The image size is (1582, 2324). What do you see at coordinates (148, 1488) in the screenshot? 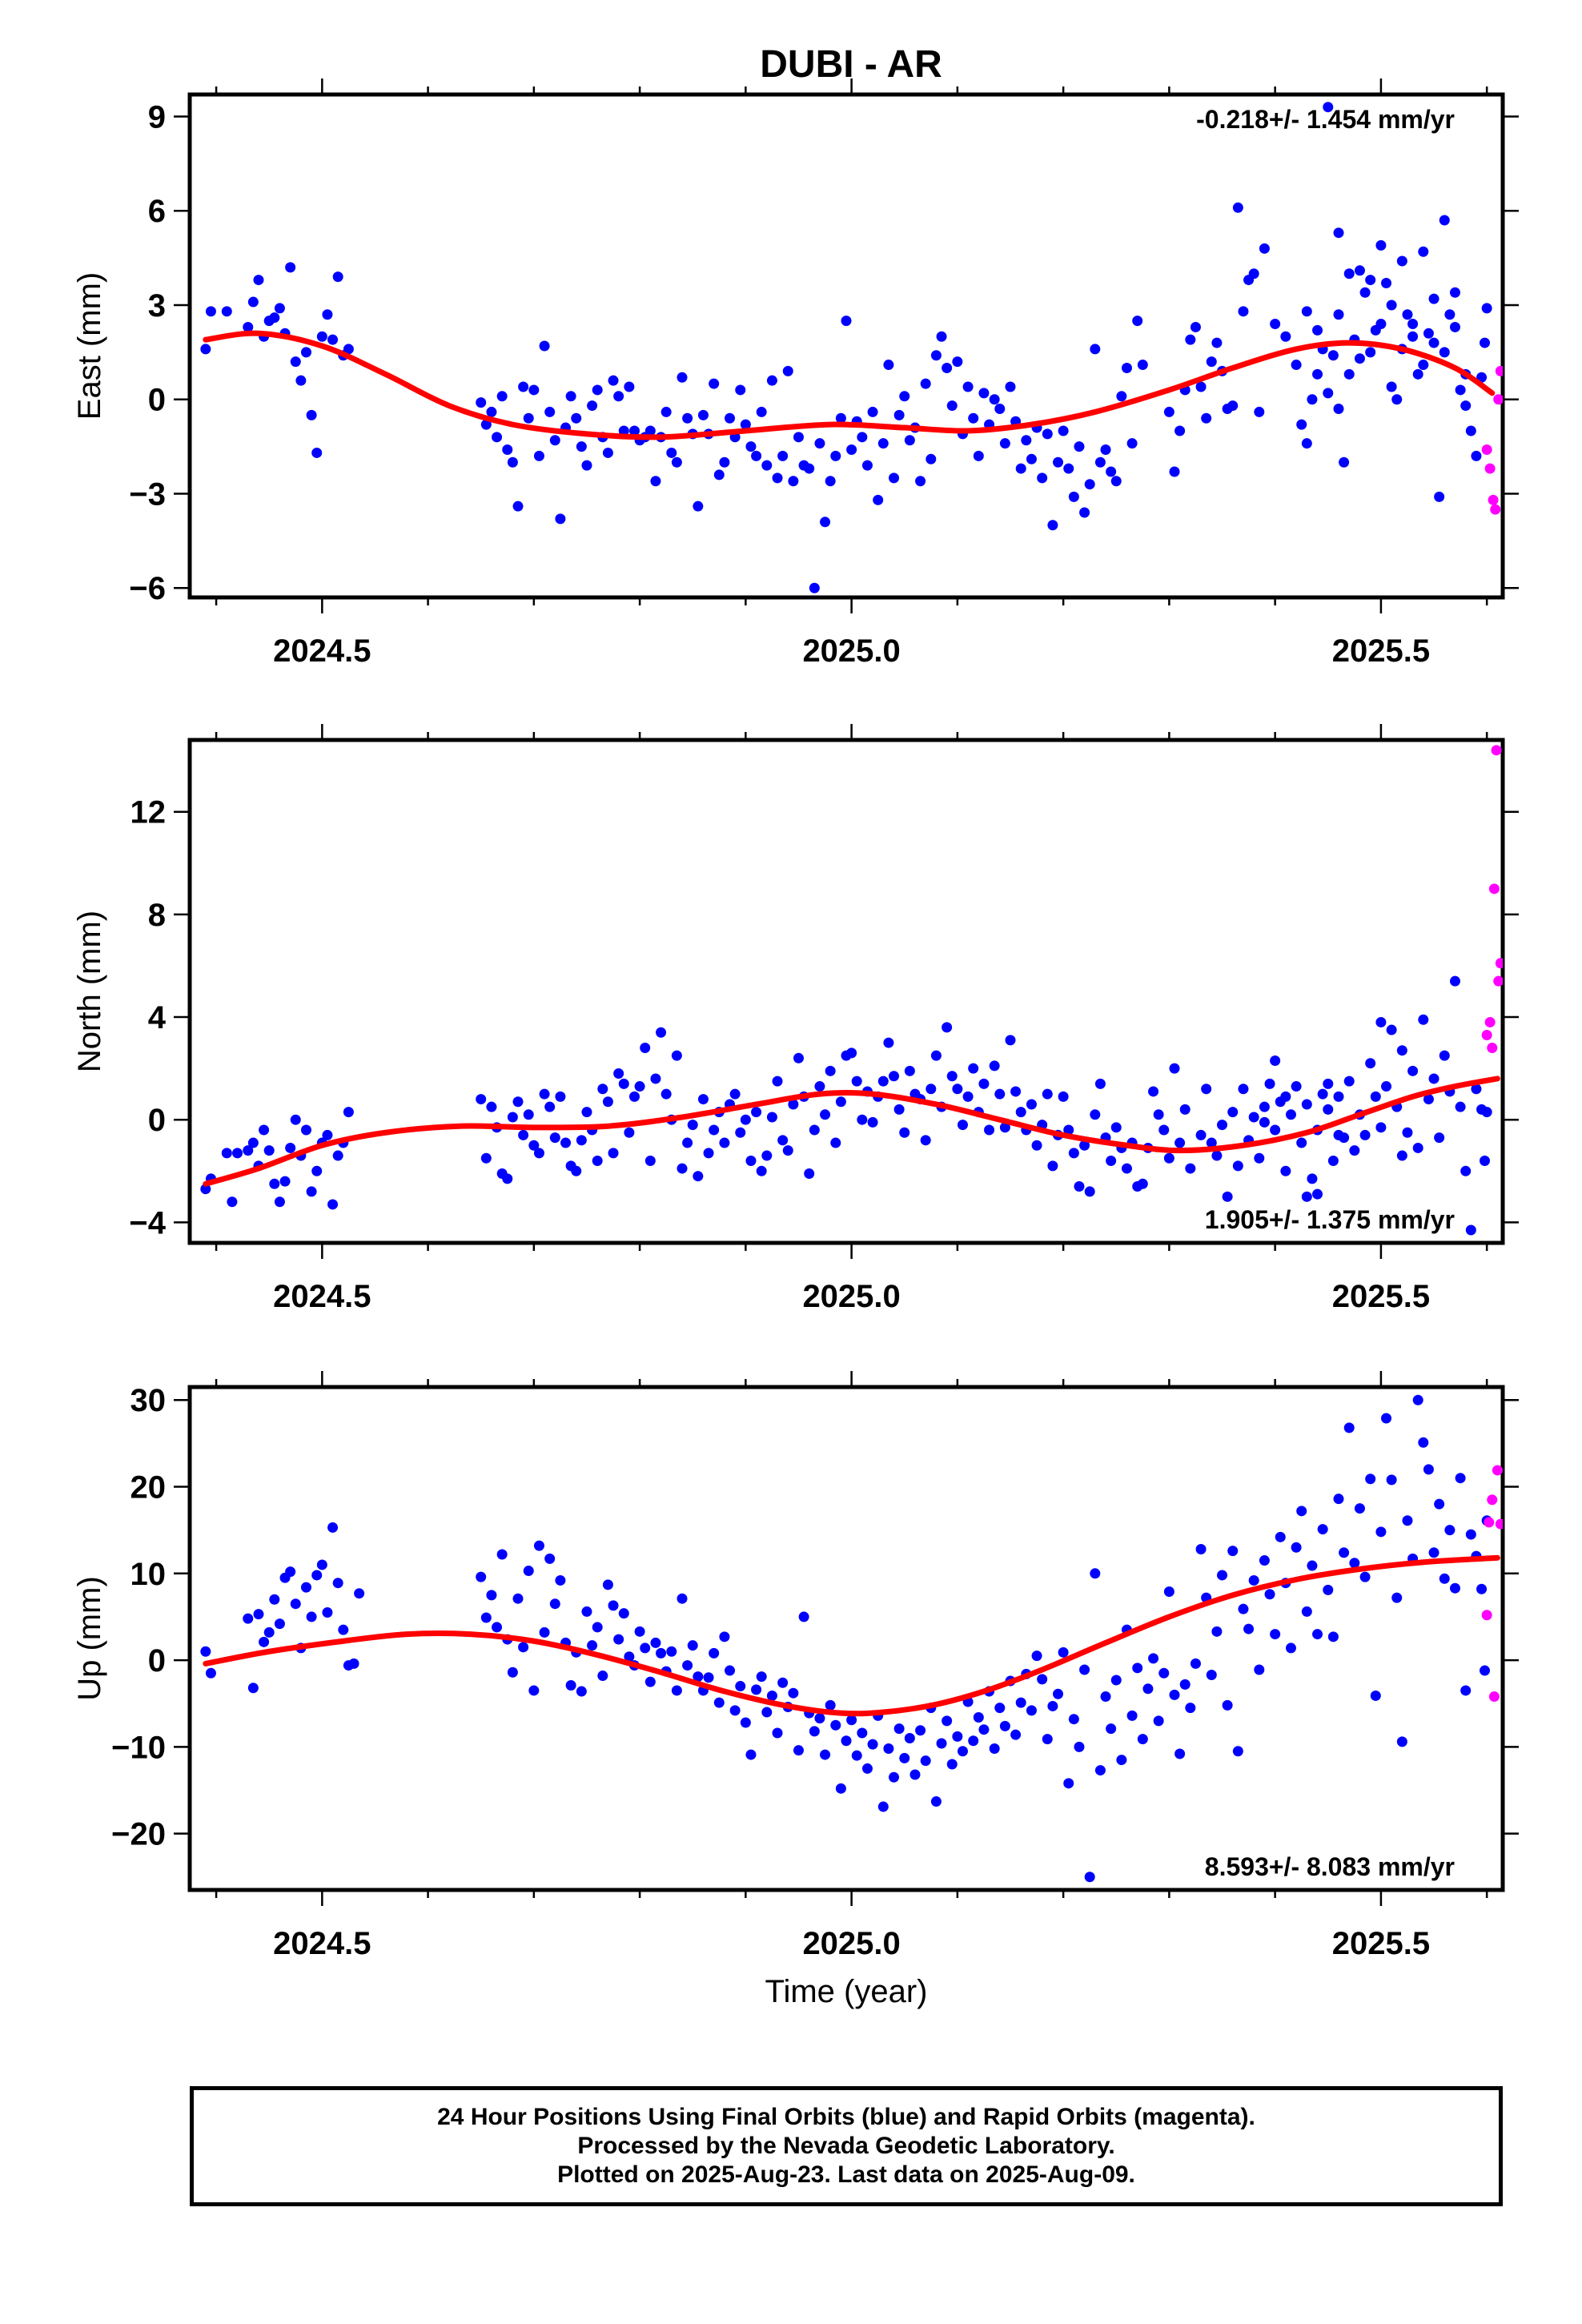
I see `y-tick-label: 20` at bounding box center [148, 1488].